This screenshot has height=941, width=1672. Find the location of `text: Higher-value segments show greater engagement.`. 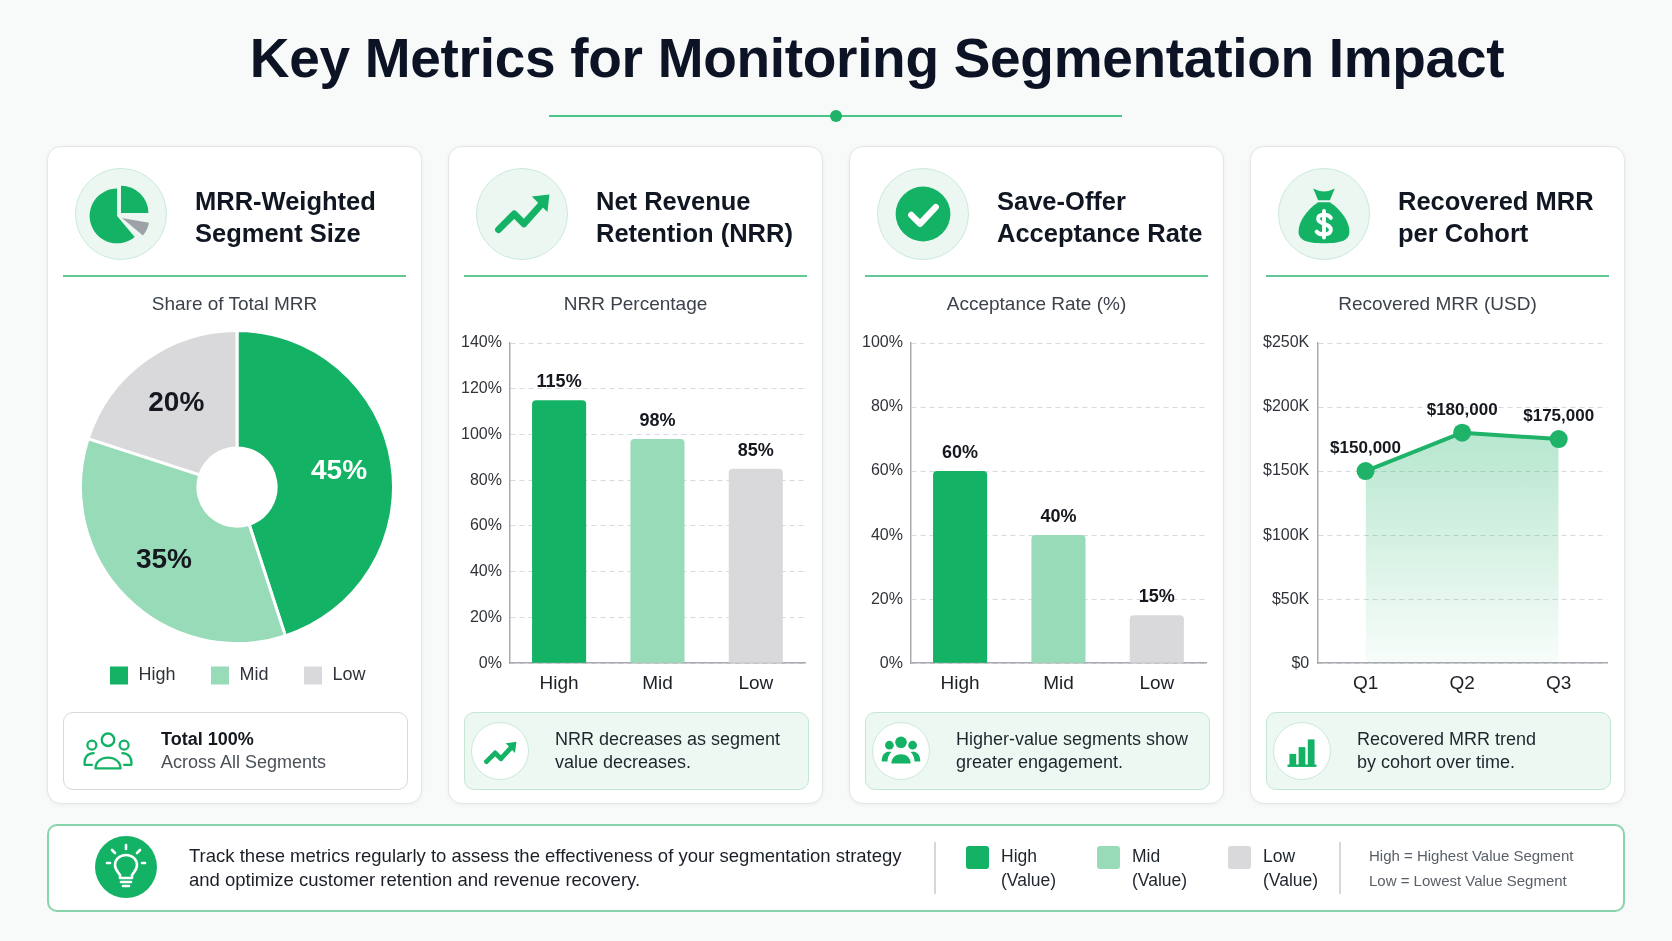

text: Higher-value segments show greater engagement. is located at coordinates (1072, 750).